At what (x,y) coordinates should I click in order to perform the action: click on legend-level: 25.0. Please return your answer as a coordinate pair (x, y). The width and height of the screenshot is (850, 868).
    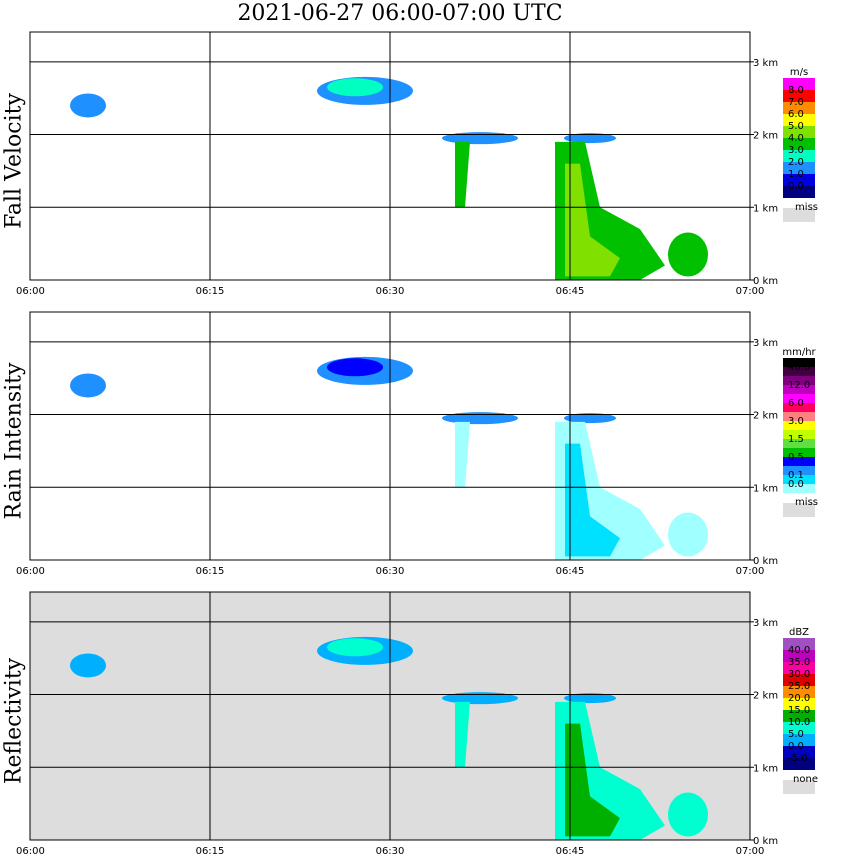
    Looking at the image, I should click on (799, 686).